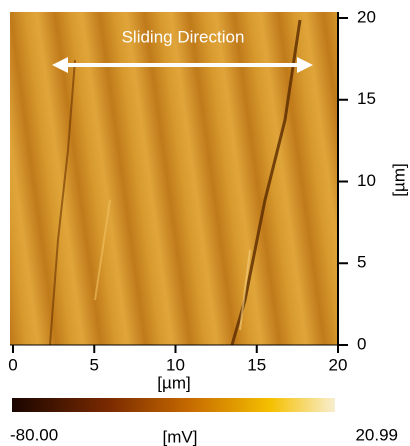 This screenshot has height=446, width=410. Describe the element at coordinates (173, 405) in the screenshot. I see `colorbar` at that location.